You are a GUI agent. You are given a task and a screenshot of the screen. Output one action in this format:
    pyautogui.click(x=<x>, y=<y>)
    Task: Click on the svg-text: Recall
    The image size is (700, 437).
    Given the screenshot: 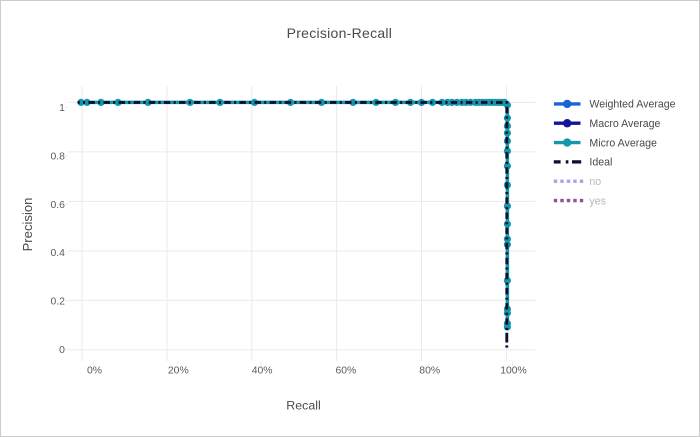 What is the action you would take?
    pyautogui.click(x=303, y=405)
    